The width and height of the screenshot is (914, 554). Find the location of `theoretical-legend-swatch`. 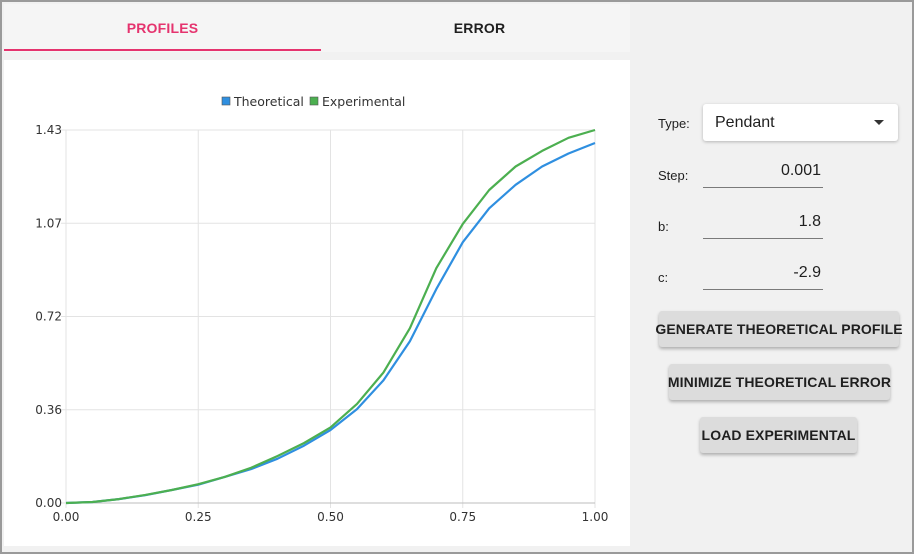

theoretical-legend-swatch is located at coordinates (226, 101).